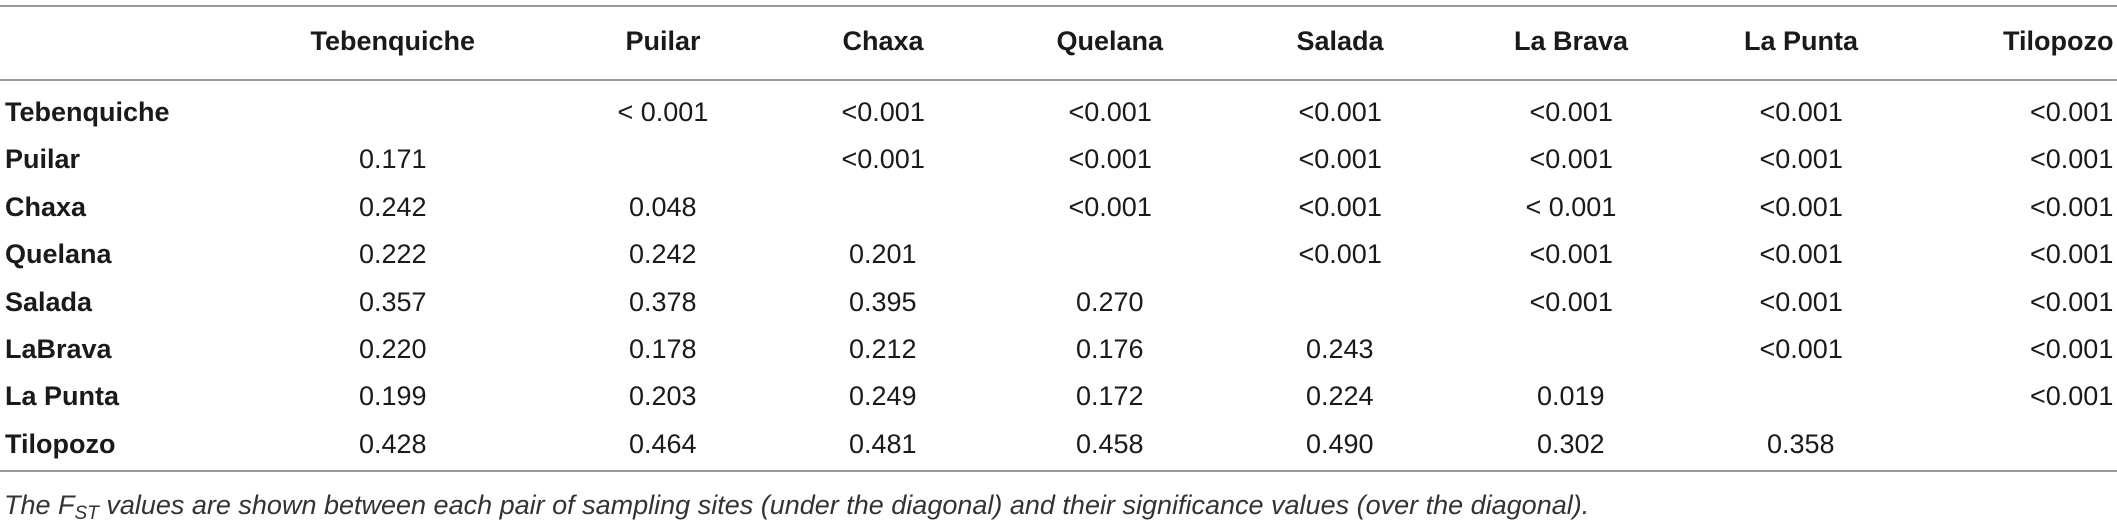 The width and height of the screenshot is (2117, 528). Describe the element at coordinates (1801, 41) in the screenshot. I see `column-header: La Punta` at that location.